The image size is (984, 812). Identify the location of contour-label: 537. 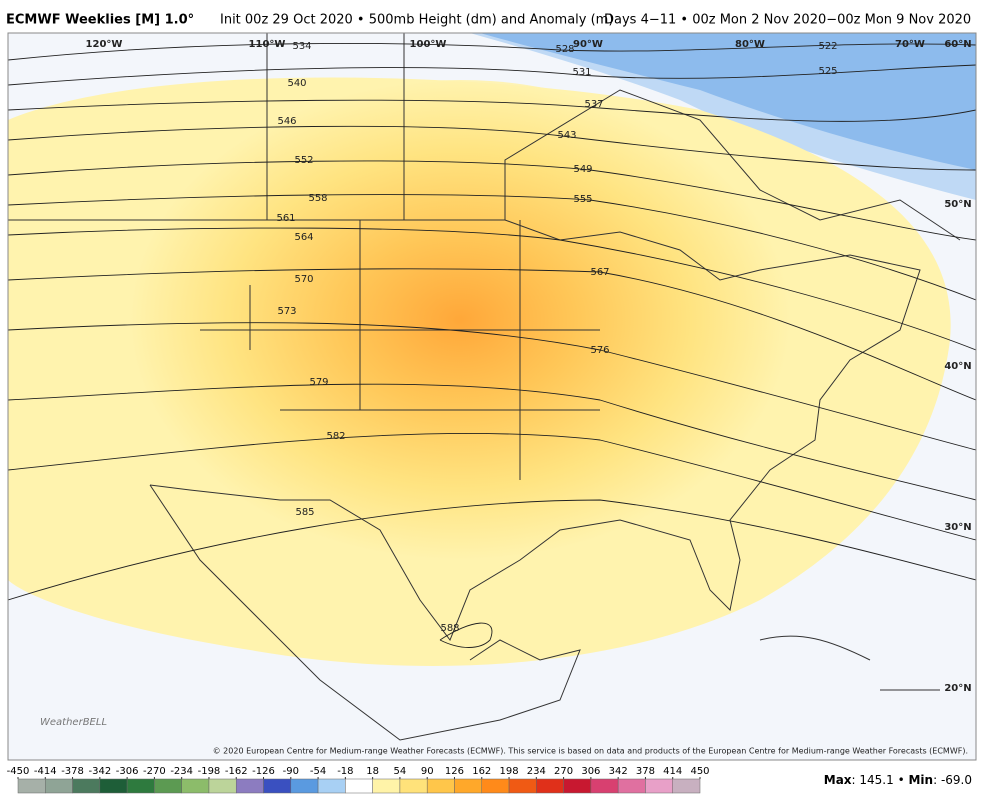
(593, 104).